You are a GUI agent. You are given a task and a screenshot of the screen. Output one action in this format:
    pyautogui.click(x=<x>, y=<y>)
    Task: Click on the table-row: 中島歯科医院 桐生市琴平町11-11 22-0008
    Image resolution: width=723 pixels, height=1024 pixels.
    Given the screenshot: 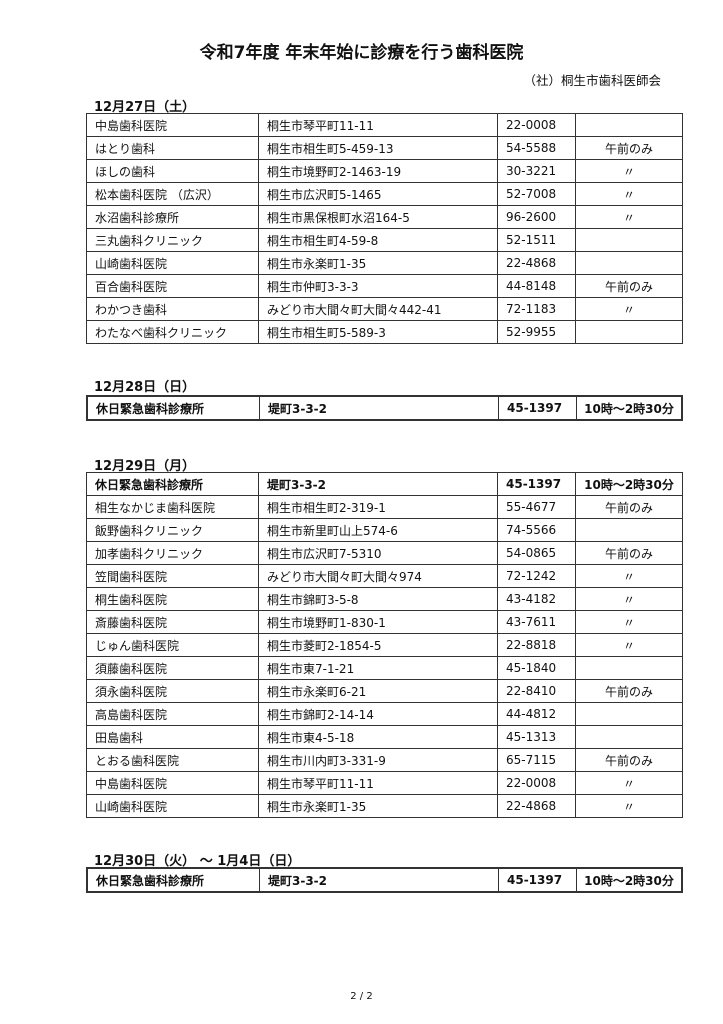 What is the action you would take?
    pyautogui.click(x=384, y=125)
    